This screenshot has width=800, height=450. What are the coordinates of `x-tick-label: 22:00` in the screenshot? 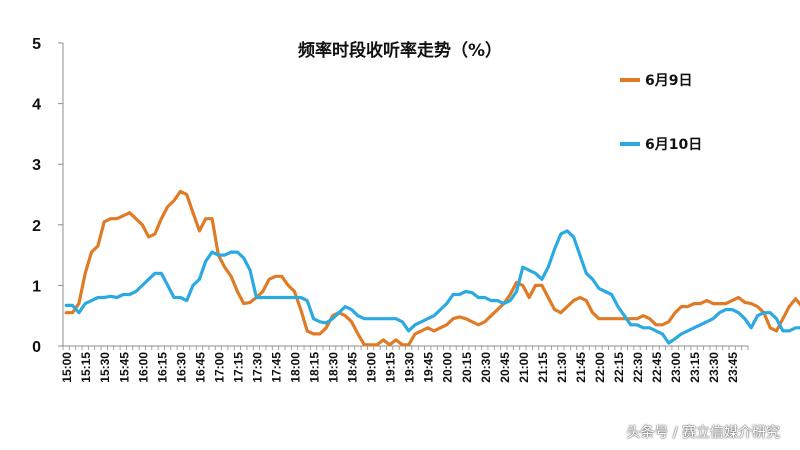 It's located at (600, 367).